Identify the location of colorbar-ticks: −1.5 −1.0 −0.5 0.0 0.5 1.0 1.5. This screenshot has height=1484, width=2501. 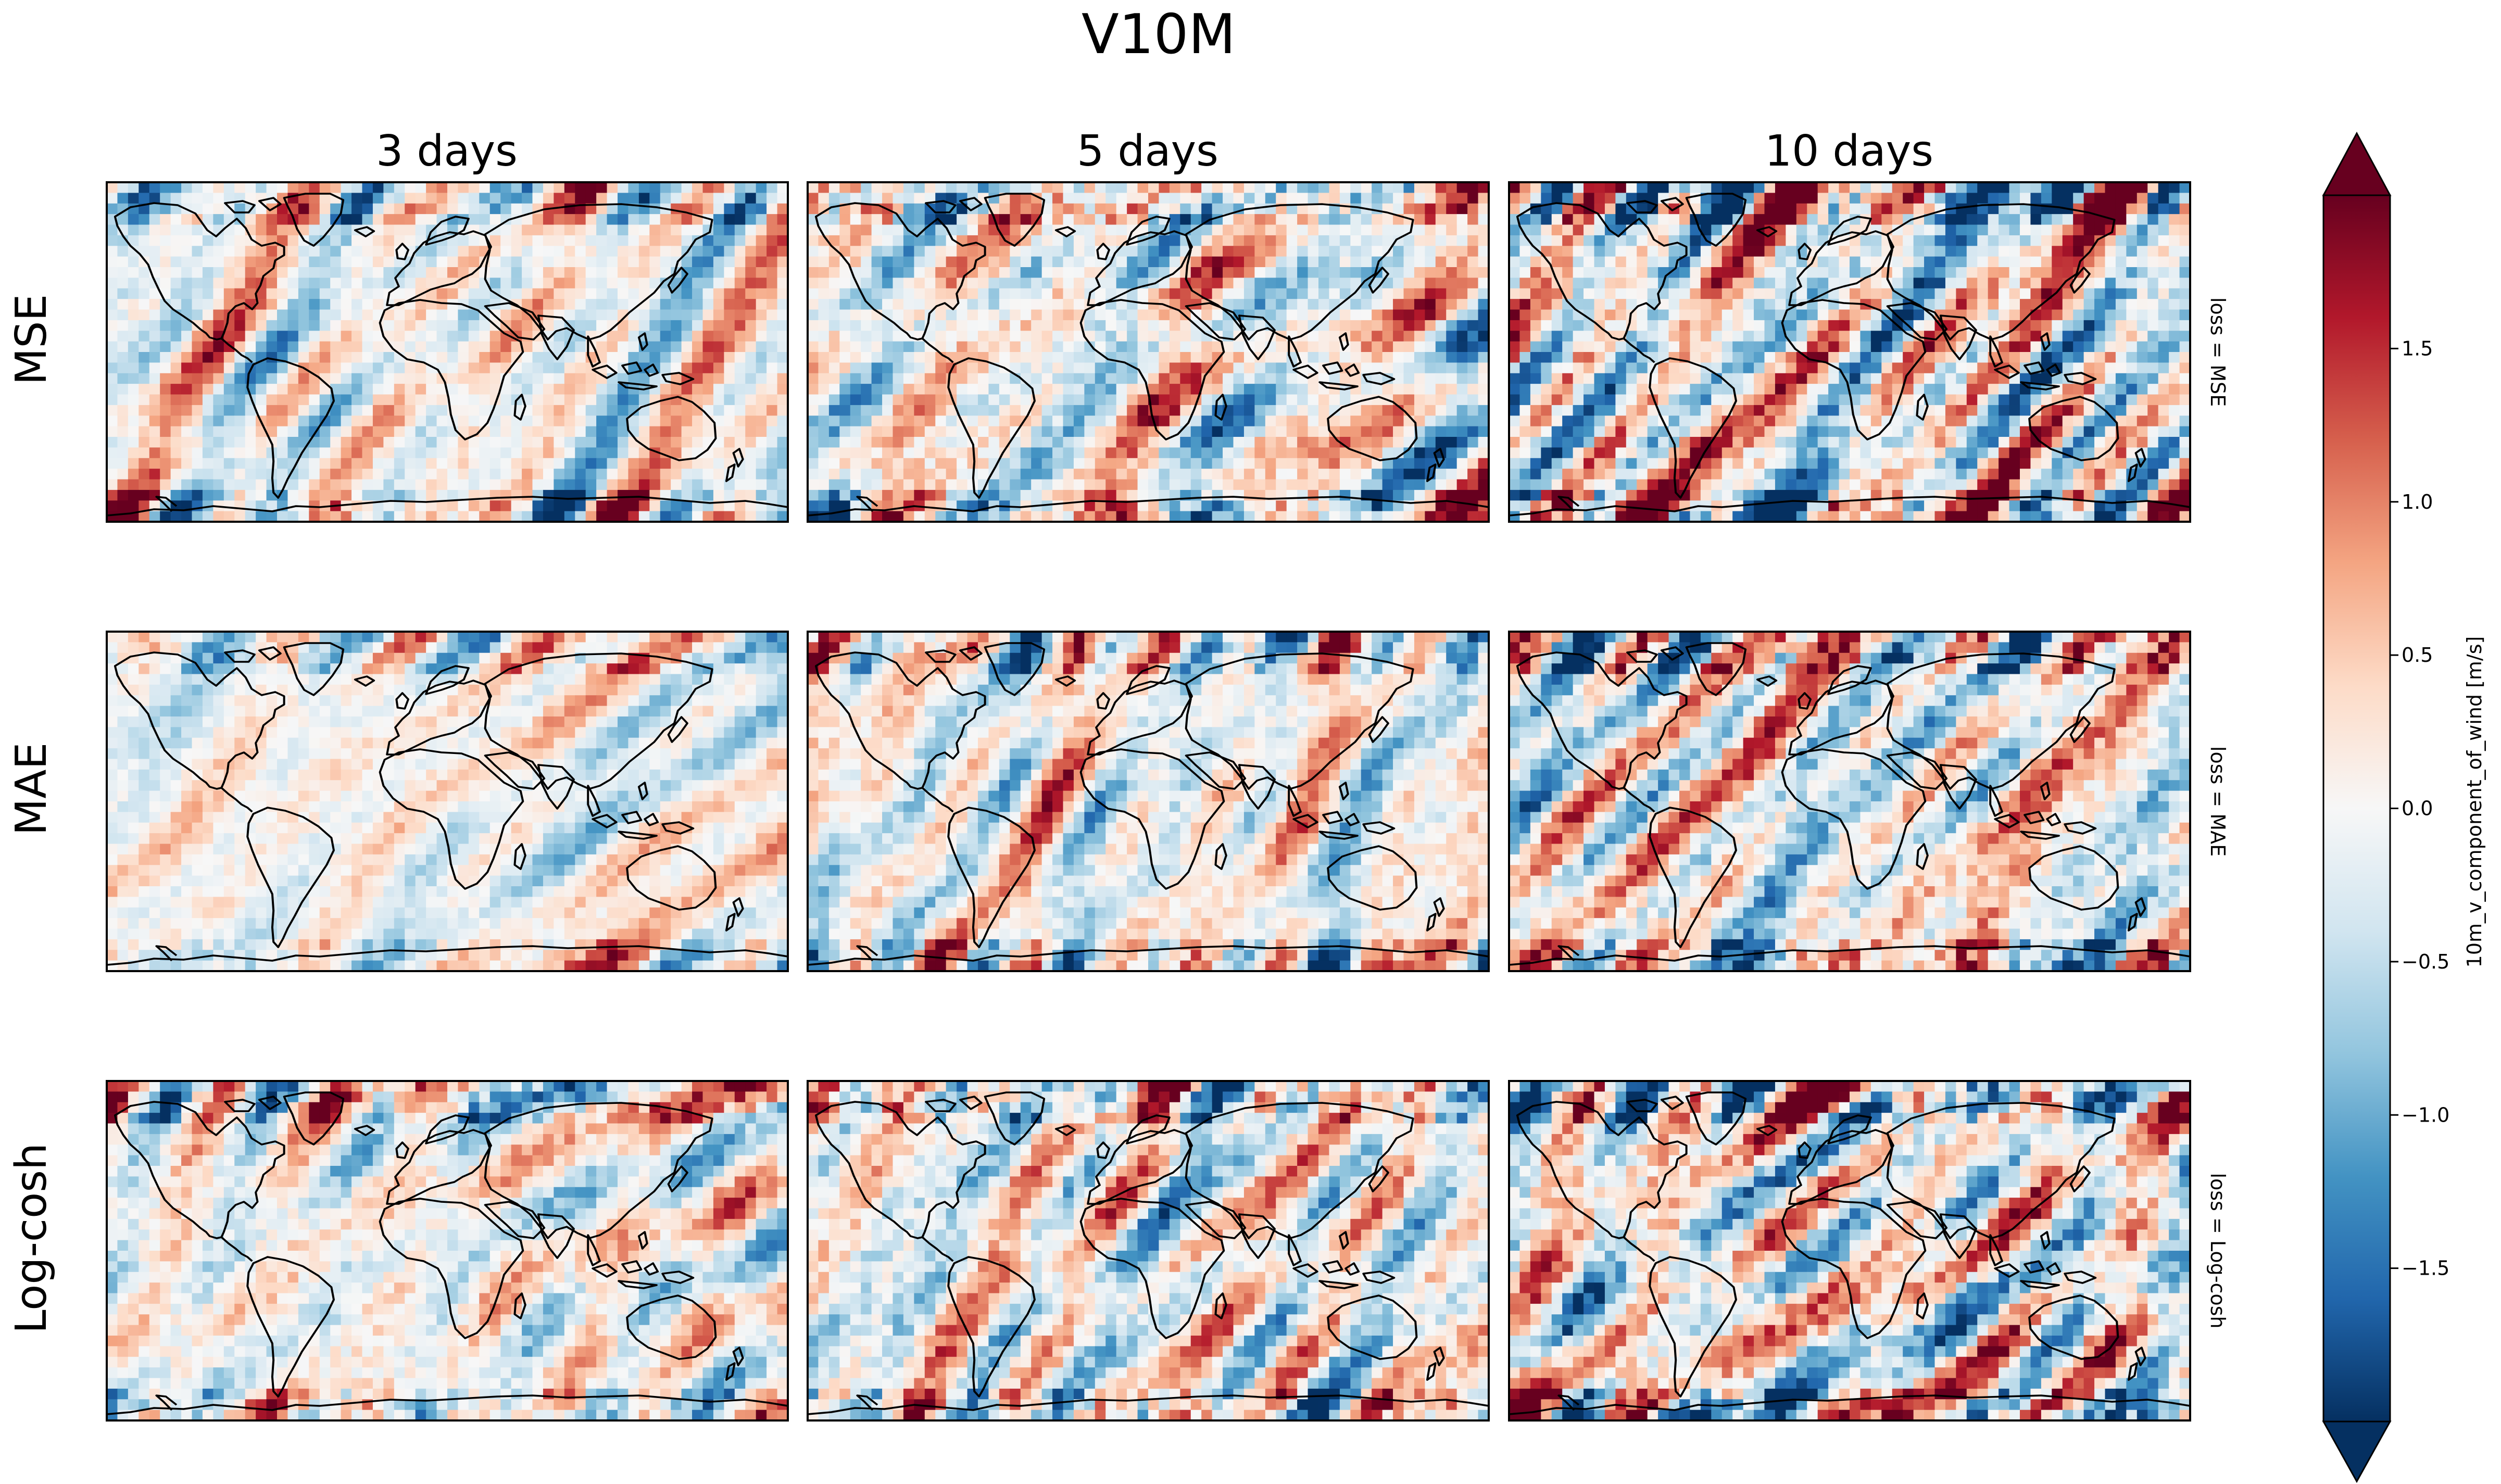
(2419, 808).